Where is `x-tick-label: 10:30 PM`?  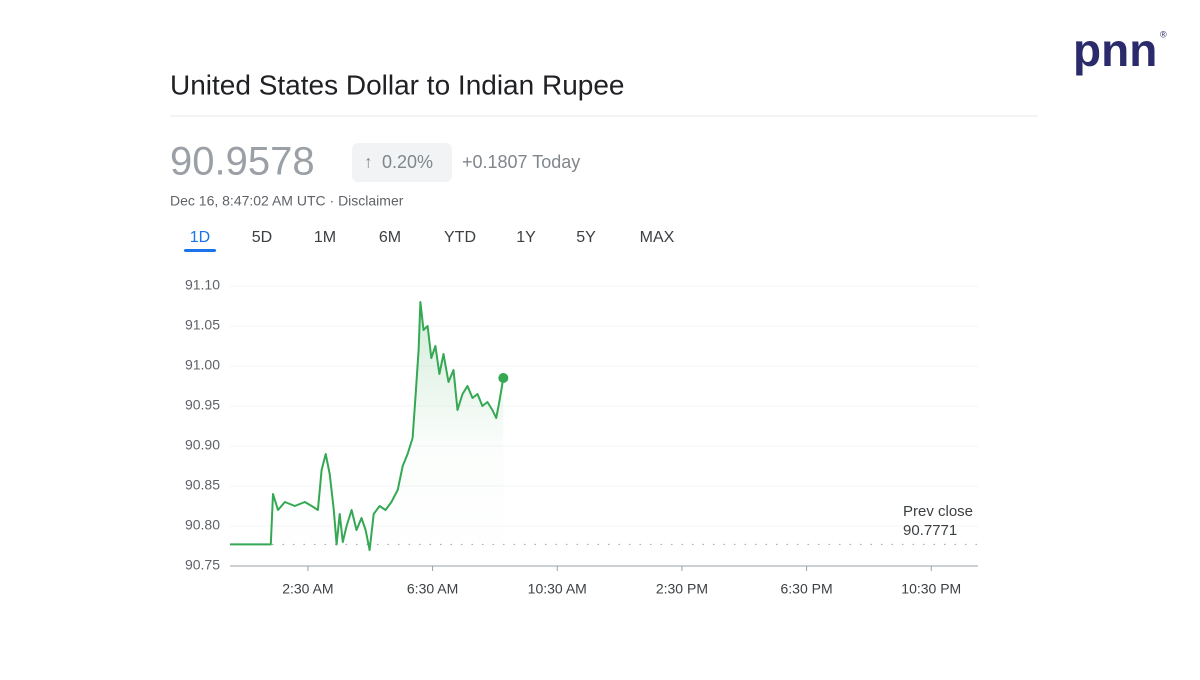 x-tick-label: 10:30 PM is located at coordinates (931, 589).